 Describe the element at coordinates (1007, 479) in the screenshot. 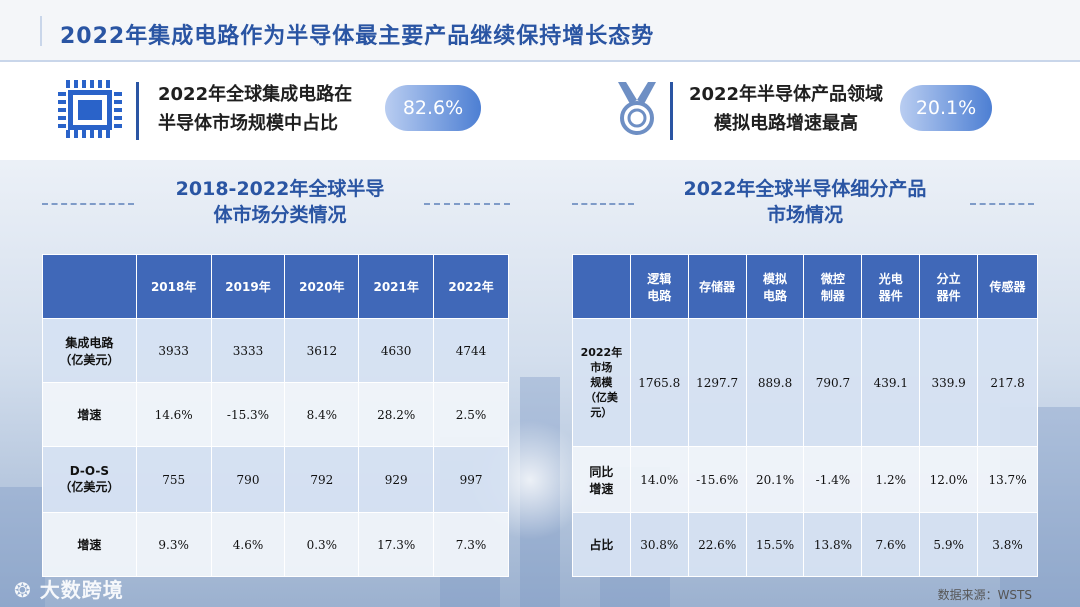

I see `table-cell: 13.7%` at that location.